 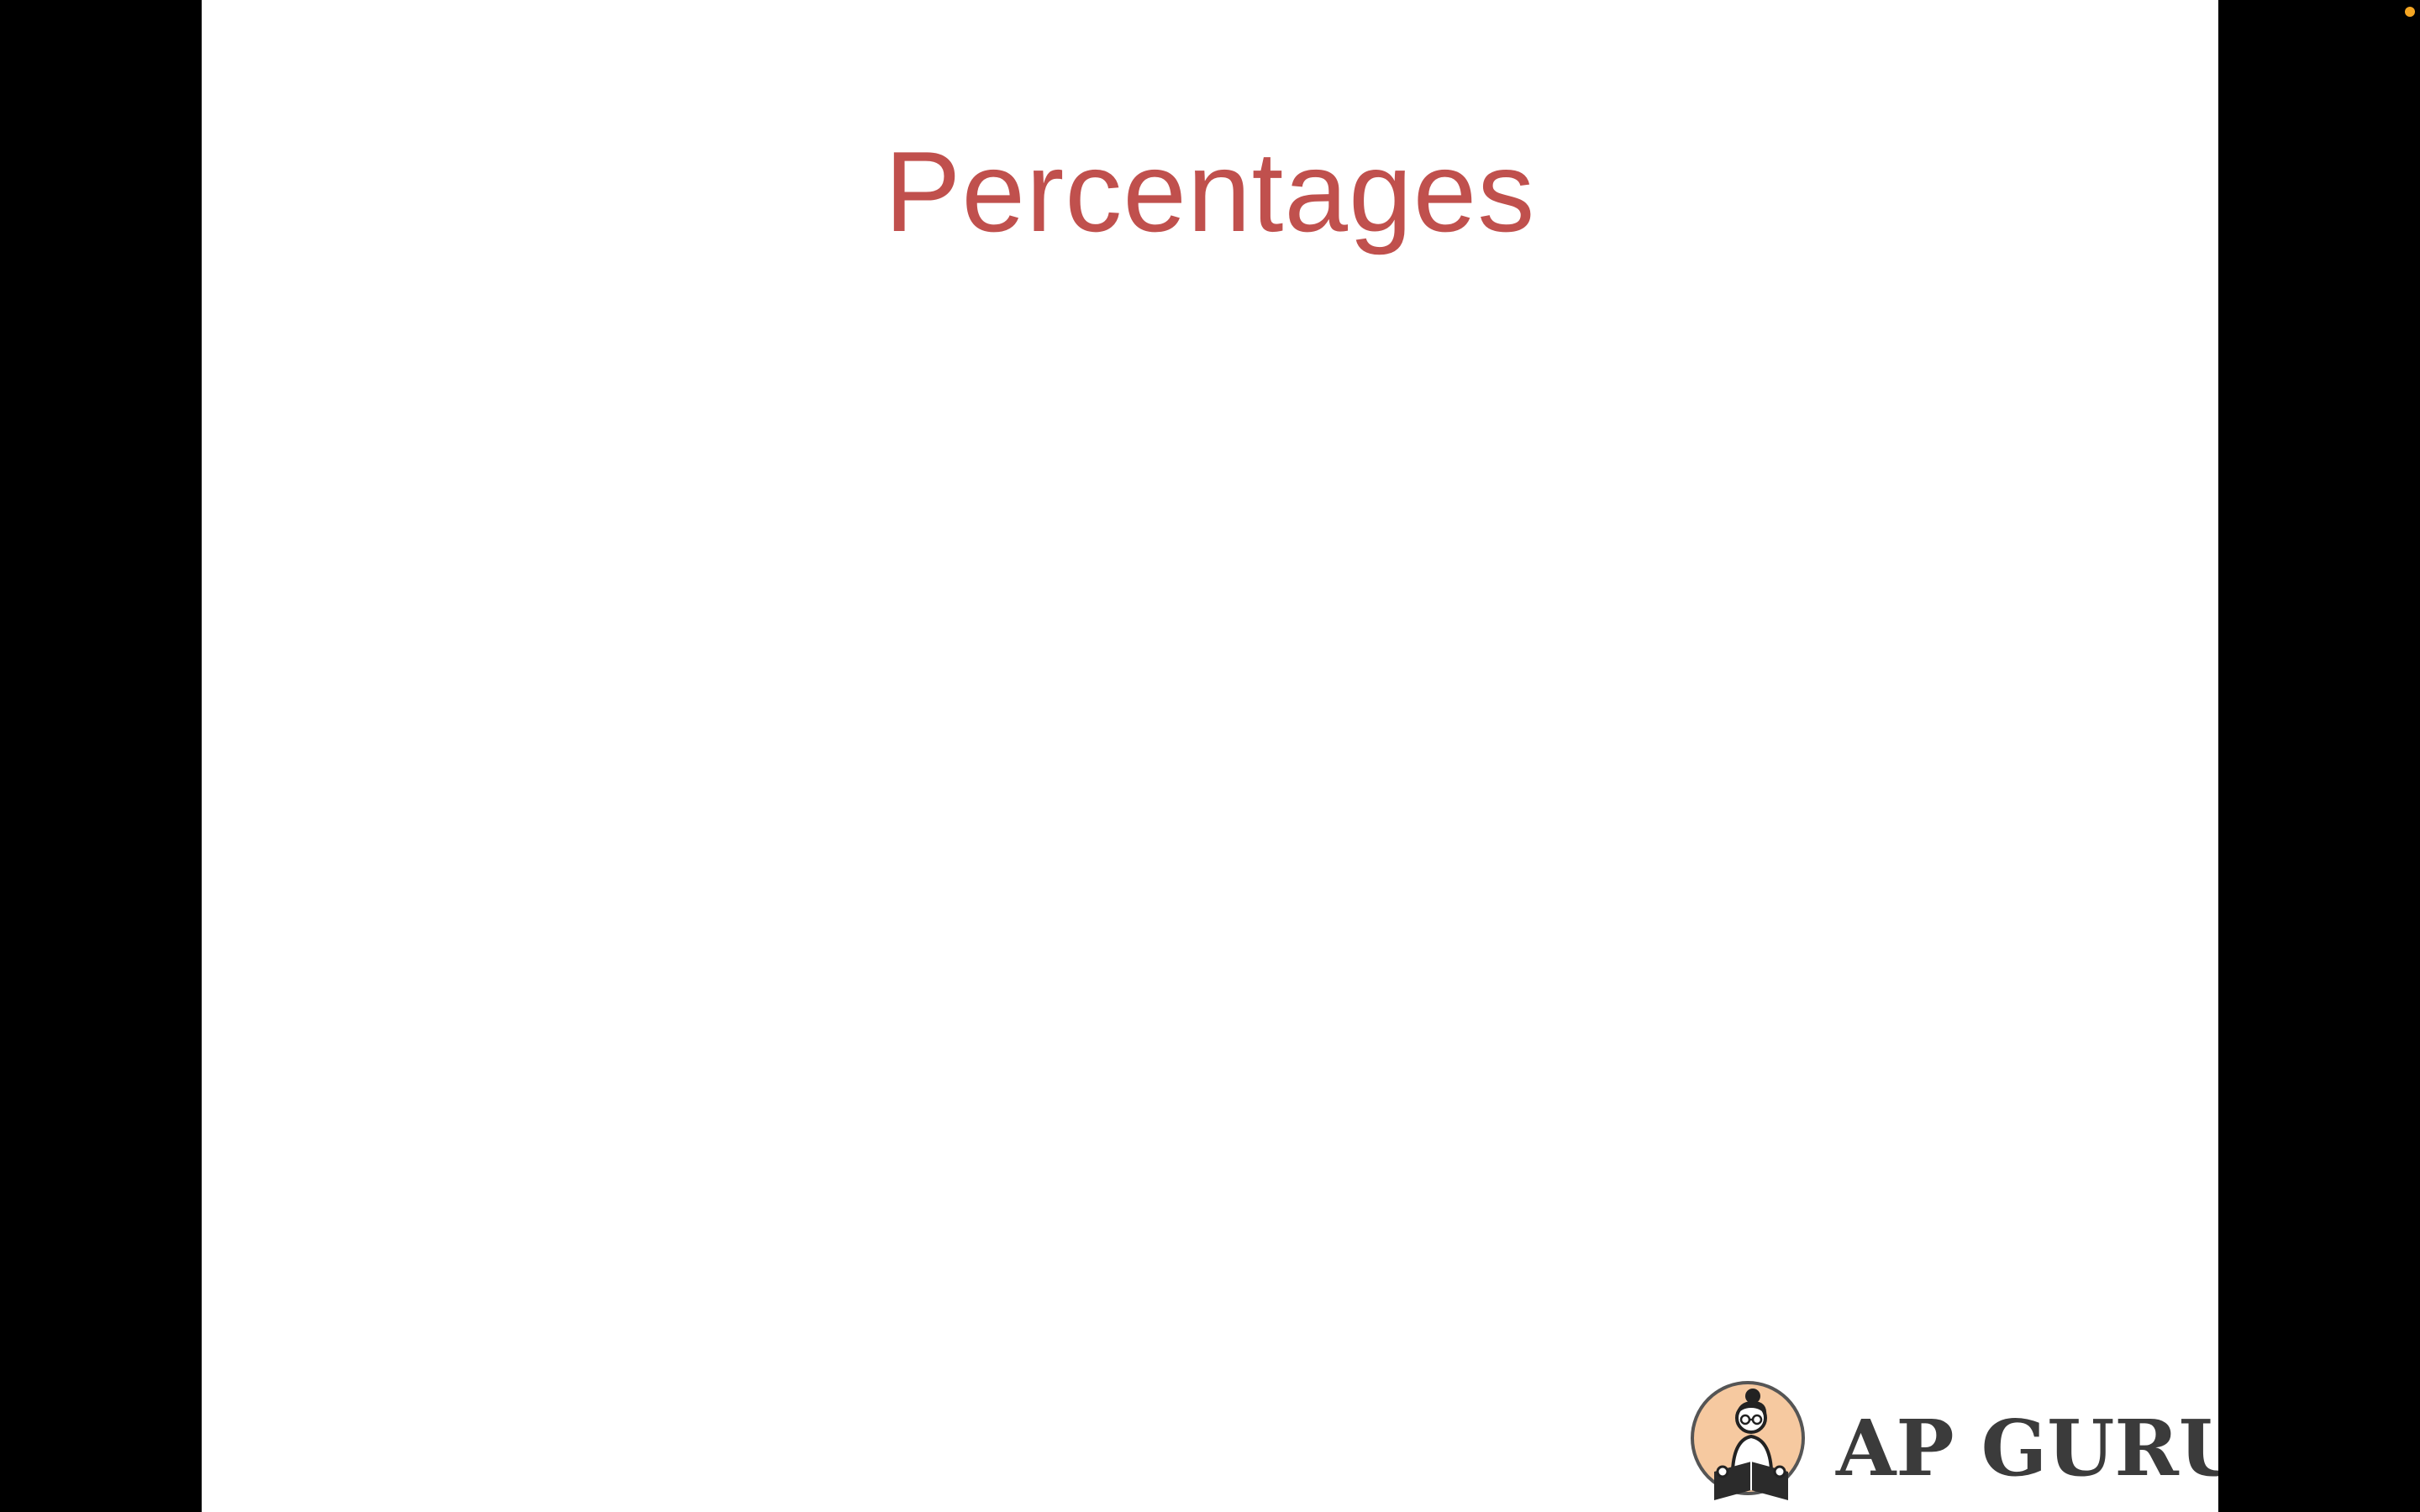 I want to click on brand-logo: AP GURU, so click(x=1953, y=1445).